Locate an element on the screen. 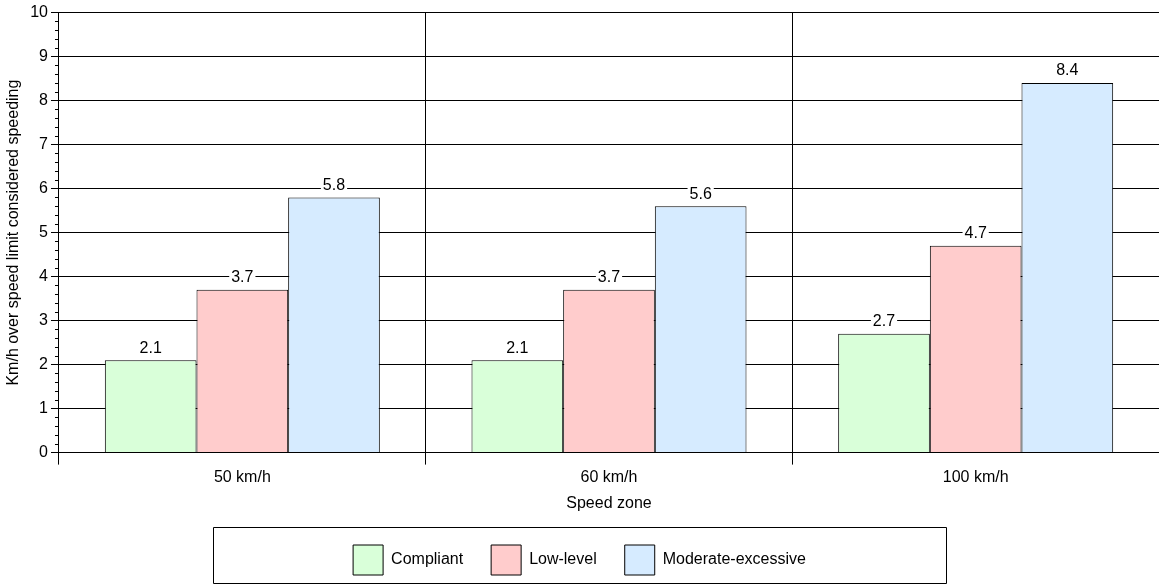  y-tick-label: 3 is located at coordinates (44, 320).